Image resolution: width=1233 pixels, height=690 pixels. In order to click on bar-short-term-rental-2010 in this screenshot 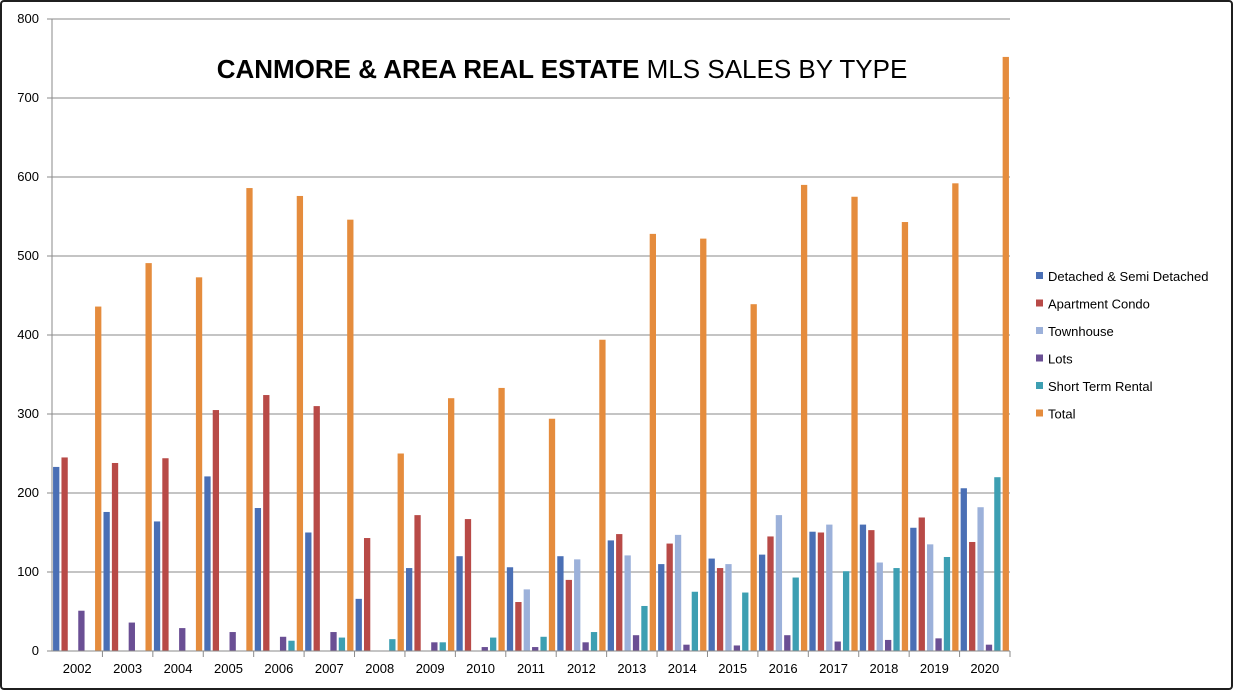, I will do `click(493, 644)`.